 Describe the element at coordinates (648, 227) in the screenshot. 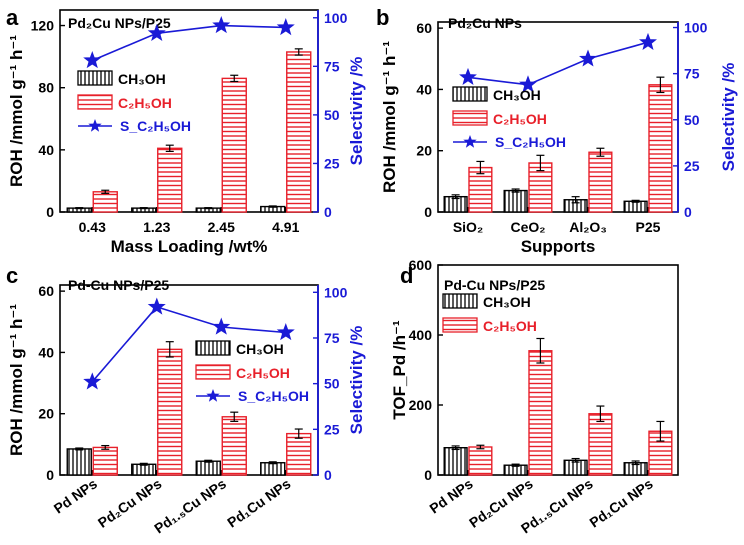

I see `x-tick-label: P25` at that location.